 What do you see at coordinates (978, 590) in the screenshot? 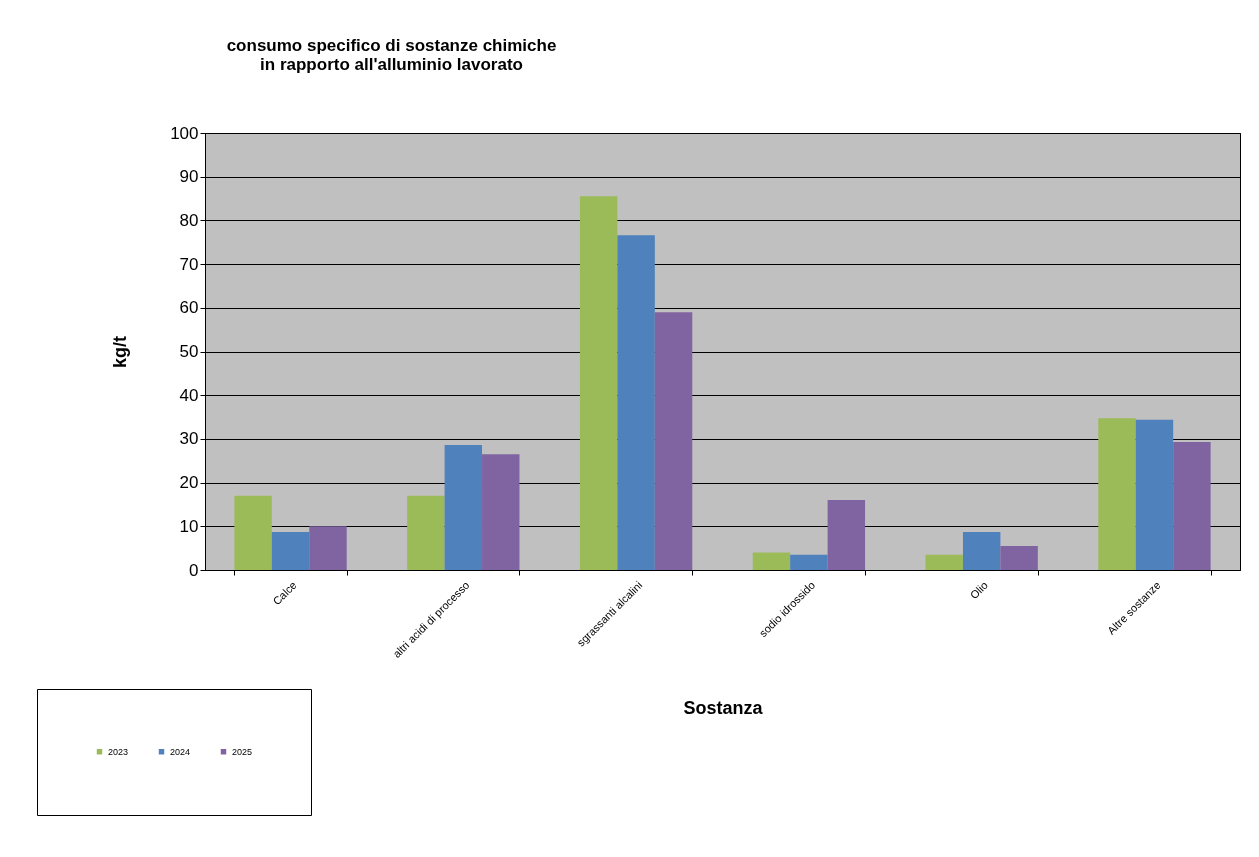
I see `x-tick-label: Olio` at bounding box center [978, 590].